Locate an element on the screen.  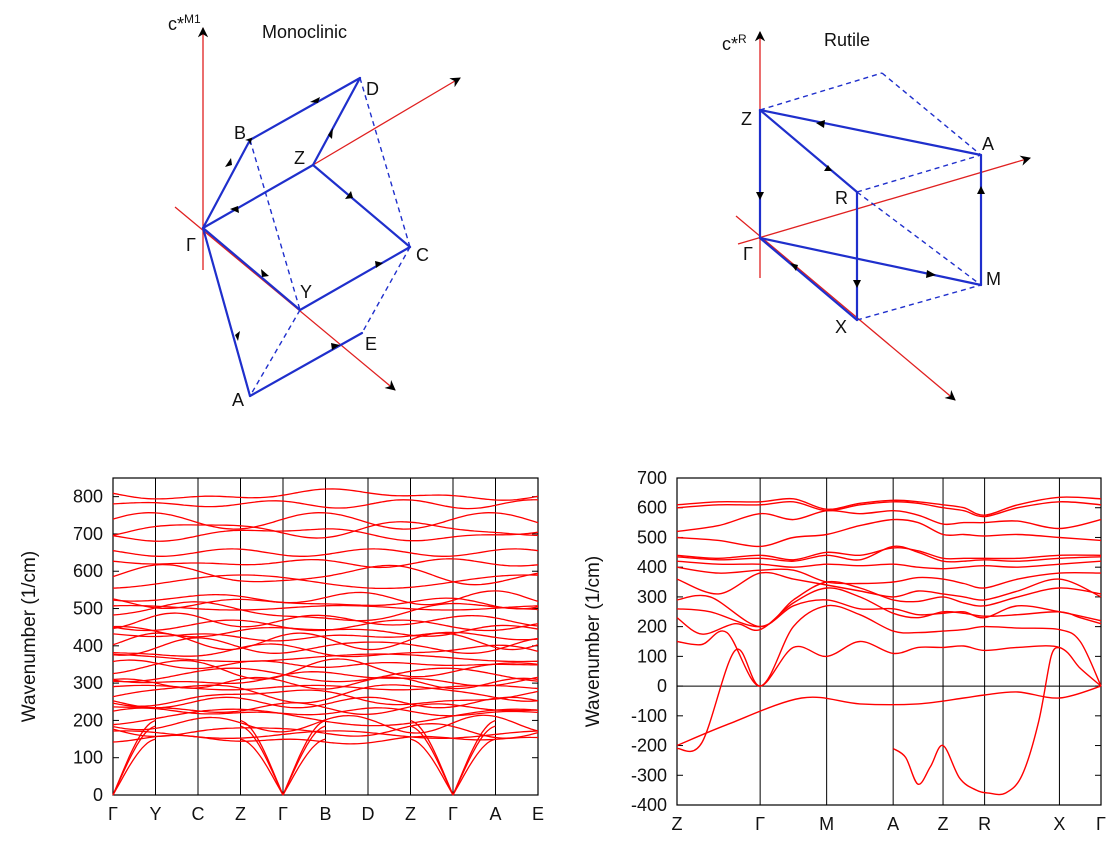
rutile-ytick-label: 700 is located at coordinates (652, 478).